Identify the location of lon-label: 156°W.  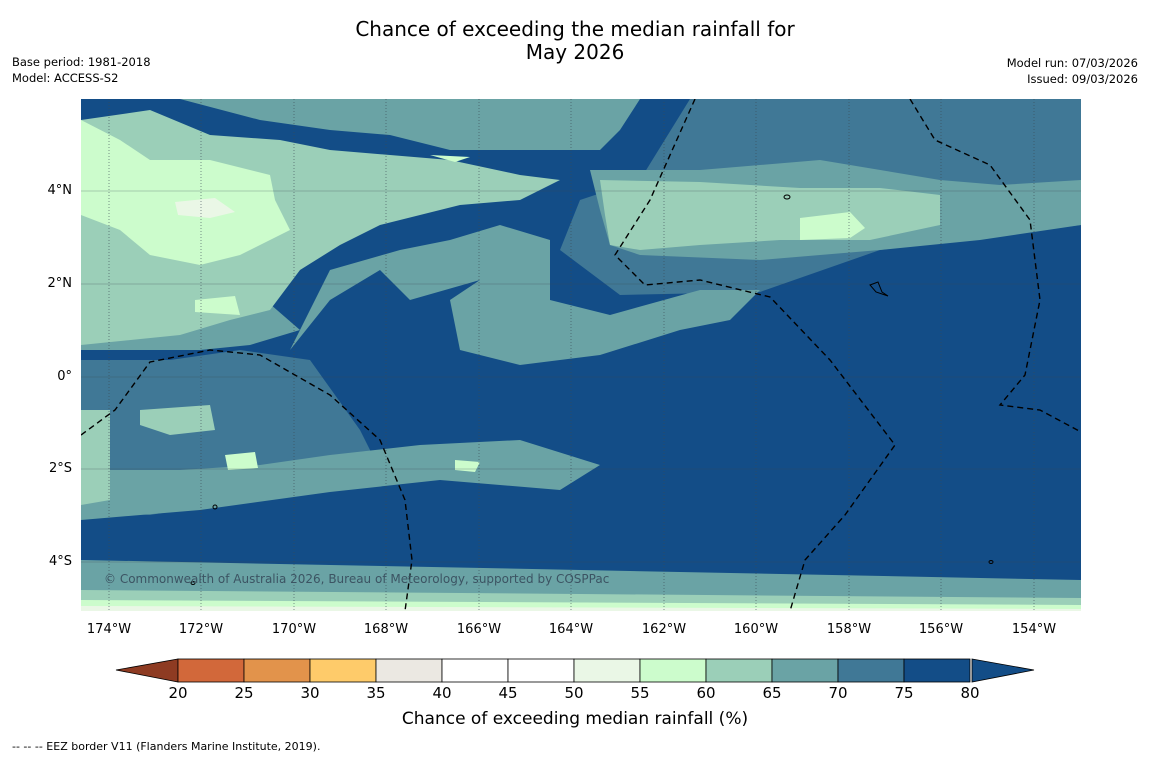
(941, 629).